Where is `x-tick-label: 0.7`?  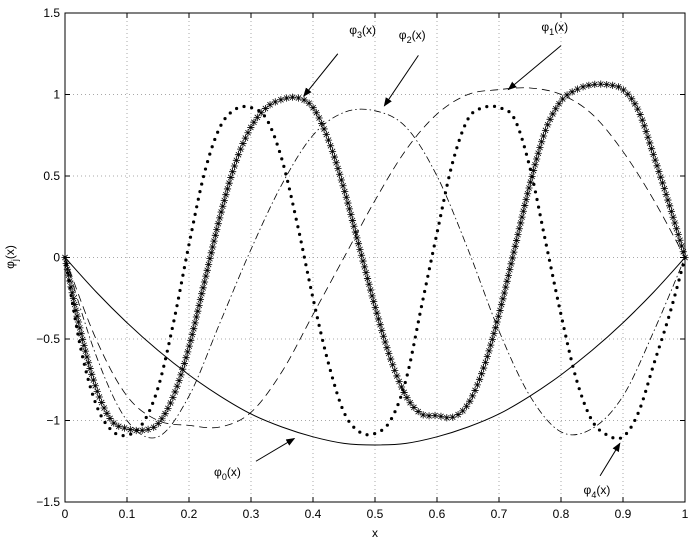 x-tick-label: 0.7 is located at coordinates (499, 514).